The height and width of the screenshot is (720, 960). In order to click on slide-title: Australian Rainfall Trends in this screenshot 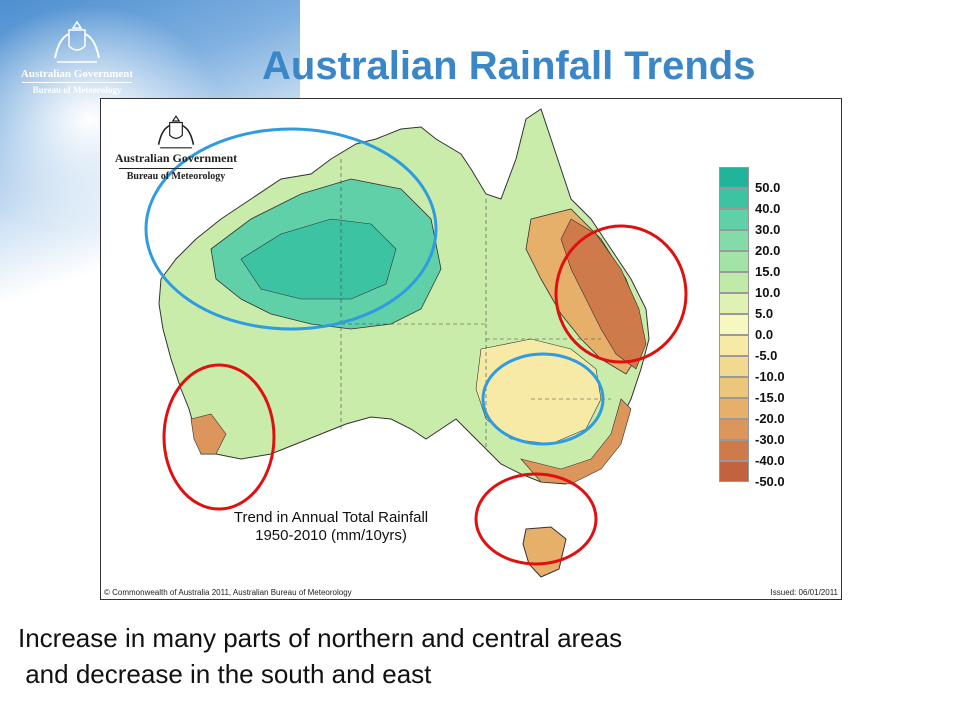, I will do `click(509, 66)`.